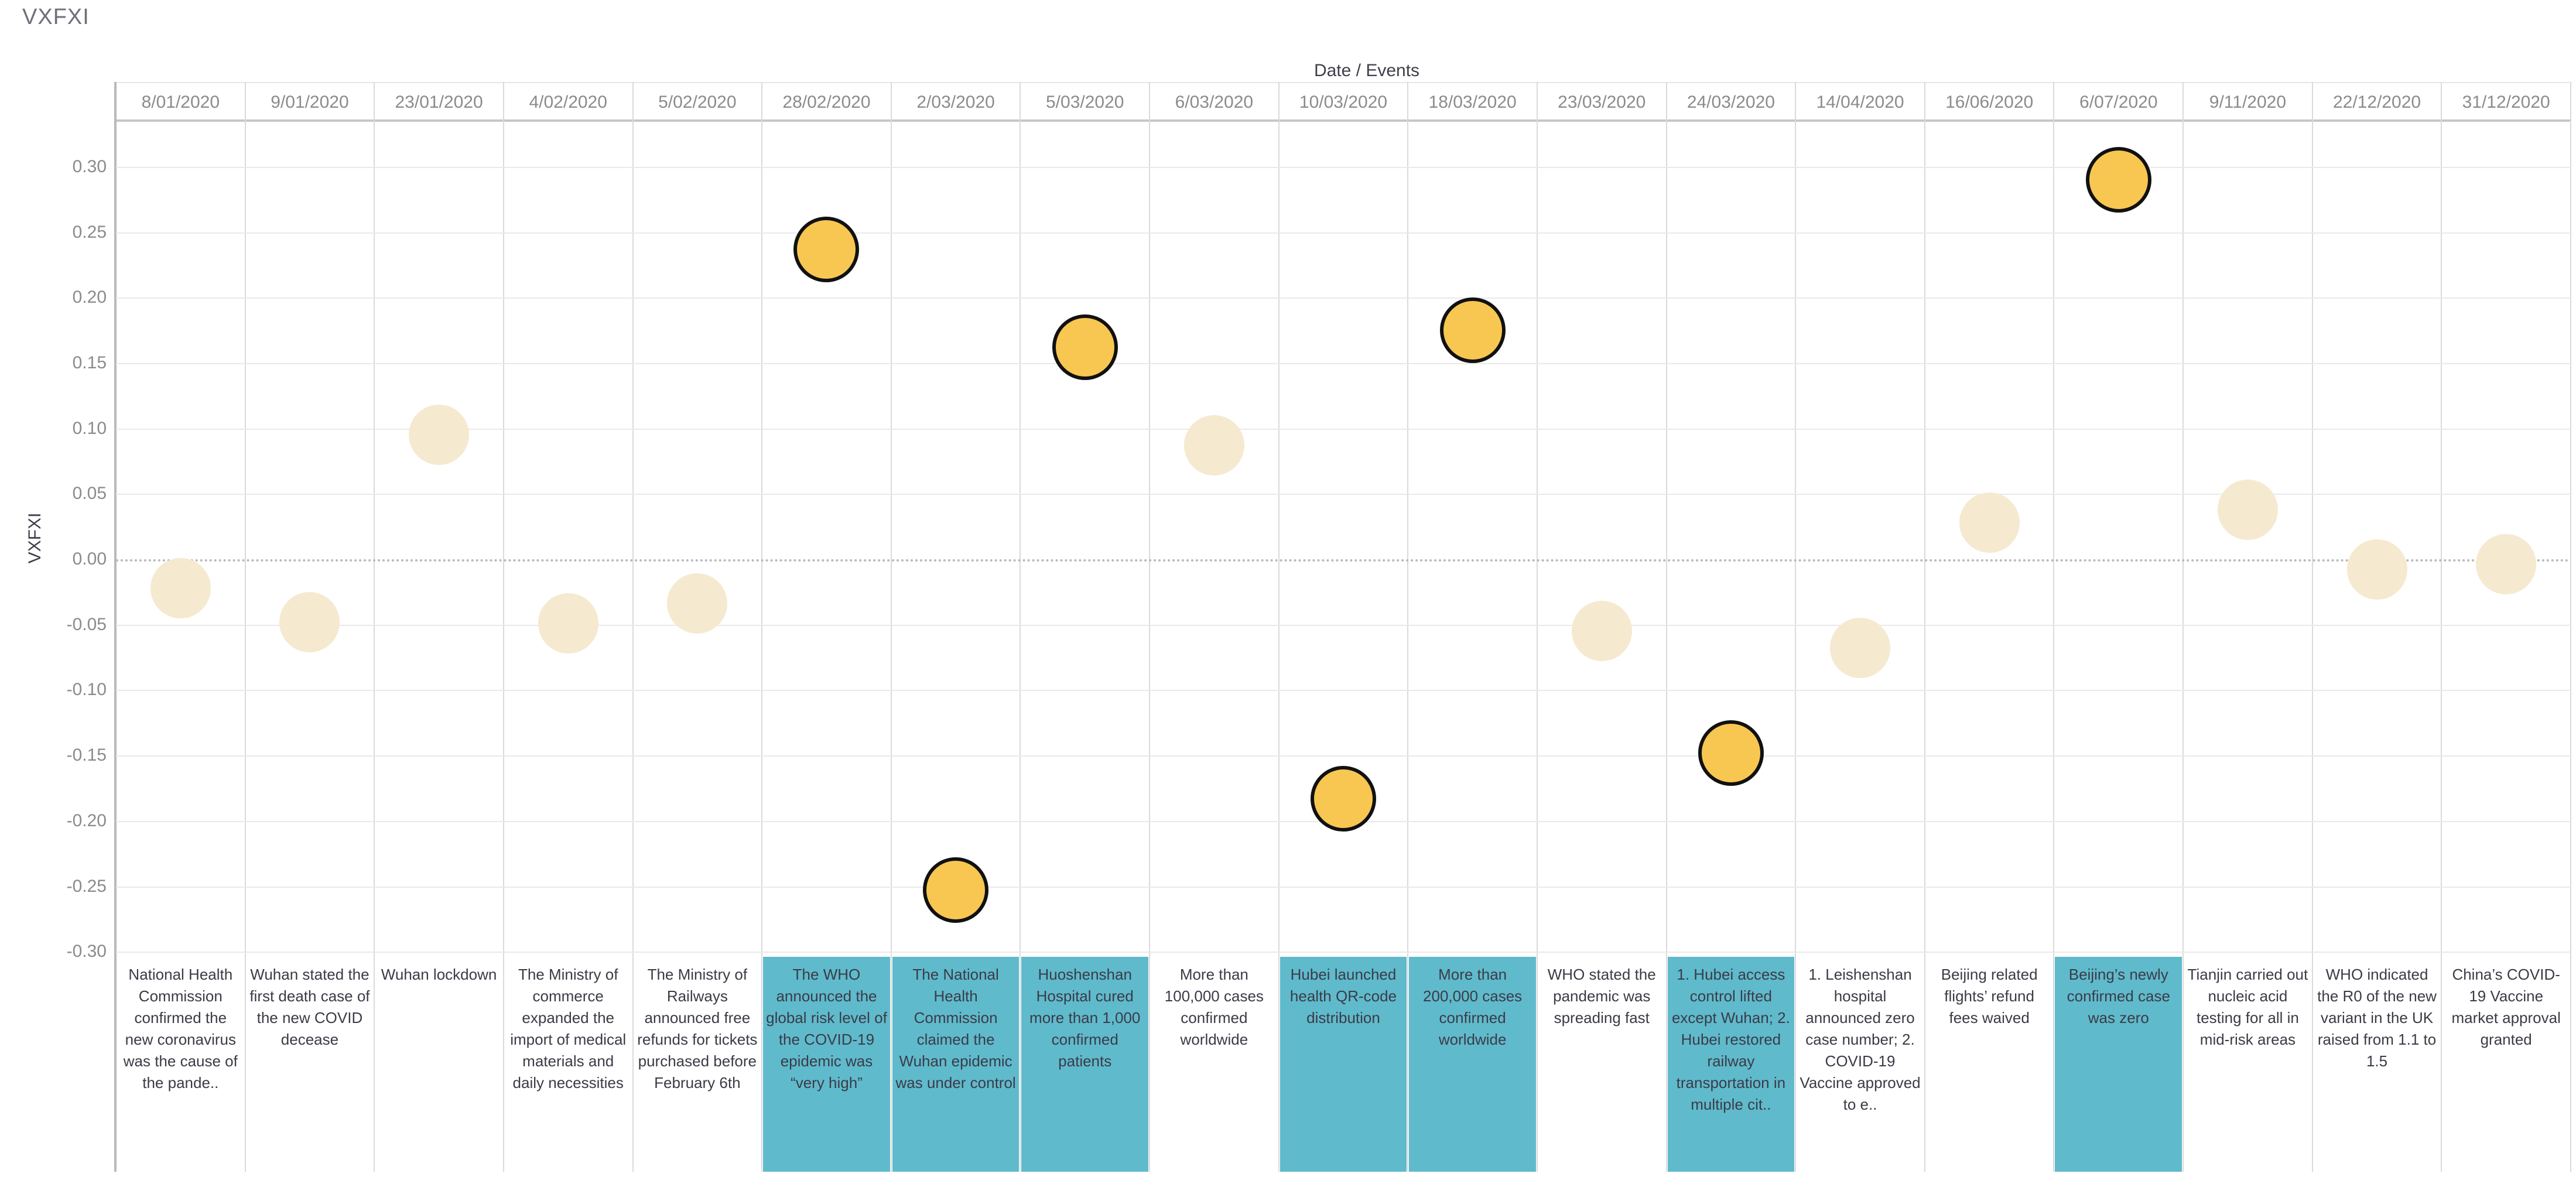 The image size is (2576, 1201). I want to click on data-point-10-03-2020, so click(1344, 798).